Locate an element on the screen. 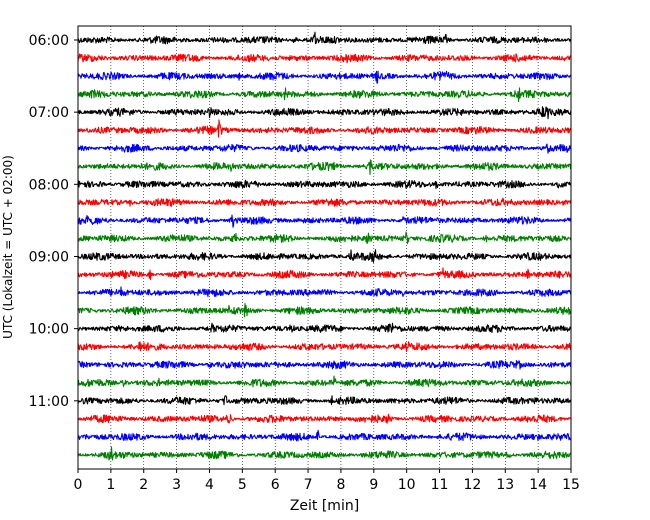 This screenshot has width=650, height=520. y-tick-label-0800: 08:00 is located at coordinates (49, 185).